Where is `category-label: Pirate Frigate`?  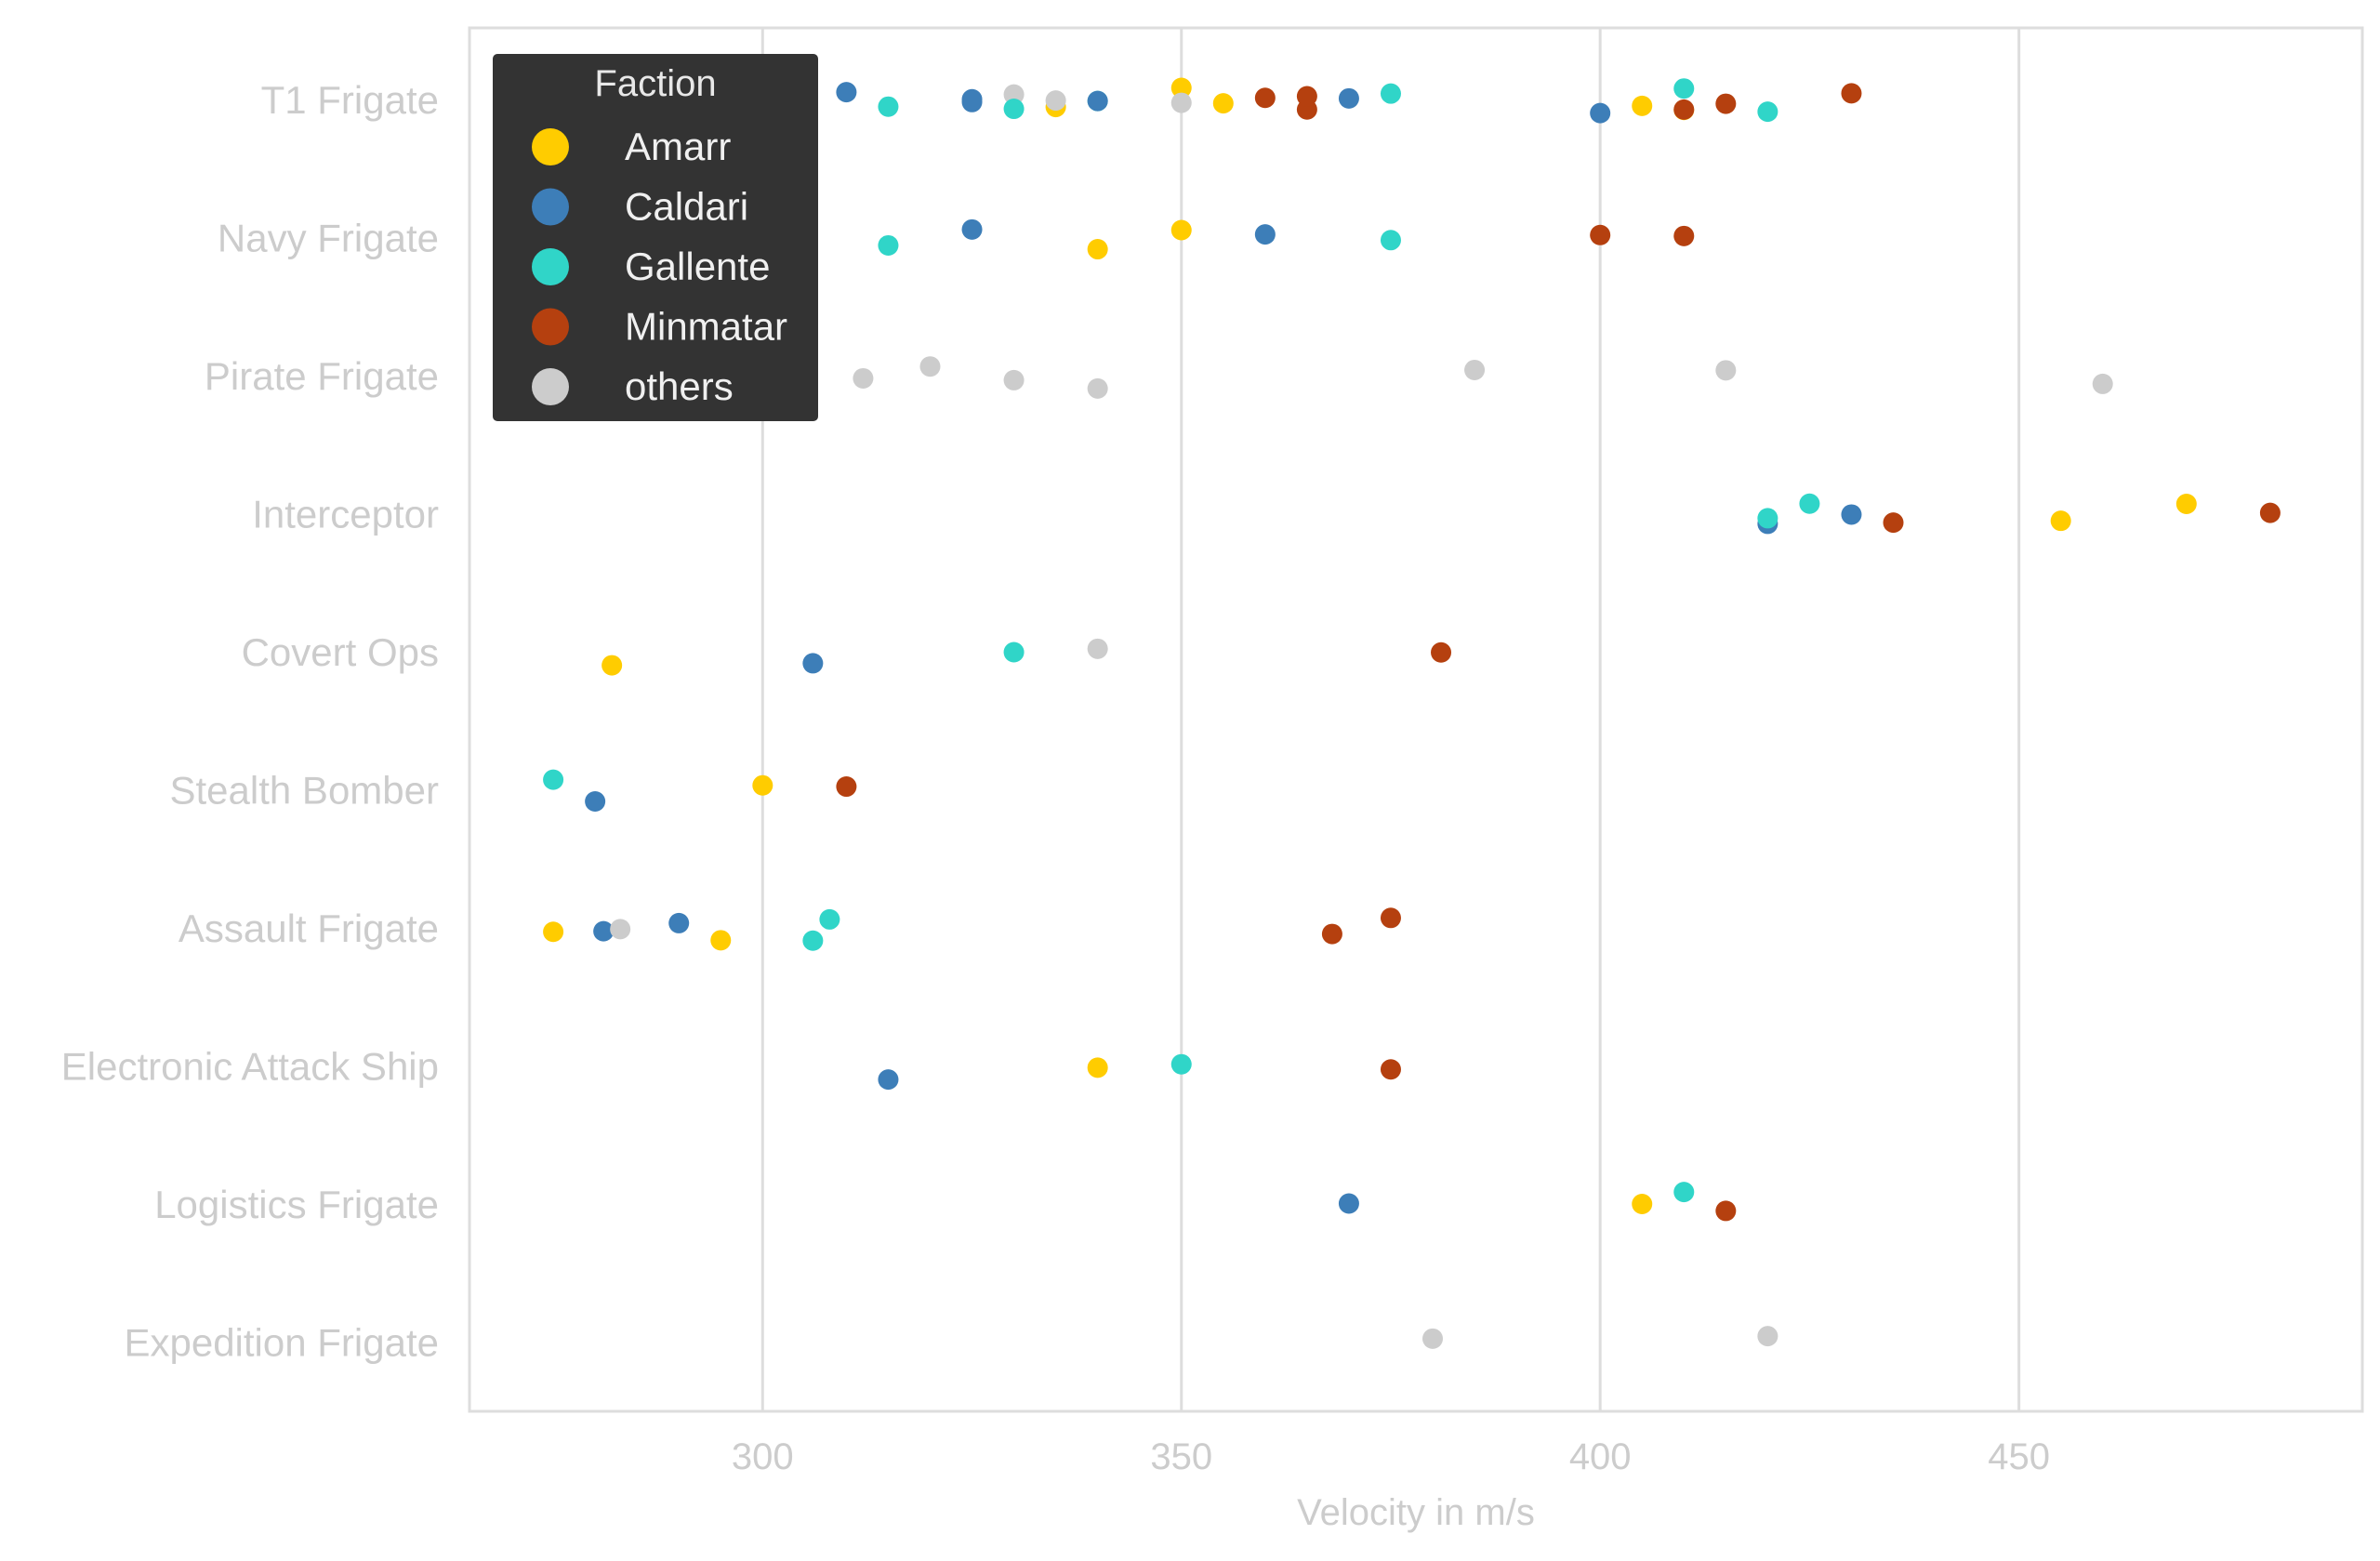
category-label: Pirate Frigate is located at coordinates (322, 376).